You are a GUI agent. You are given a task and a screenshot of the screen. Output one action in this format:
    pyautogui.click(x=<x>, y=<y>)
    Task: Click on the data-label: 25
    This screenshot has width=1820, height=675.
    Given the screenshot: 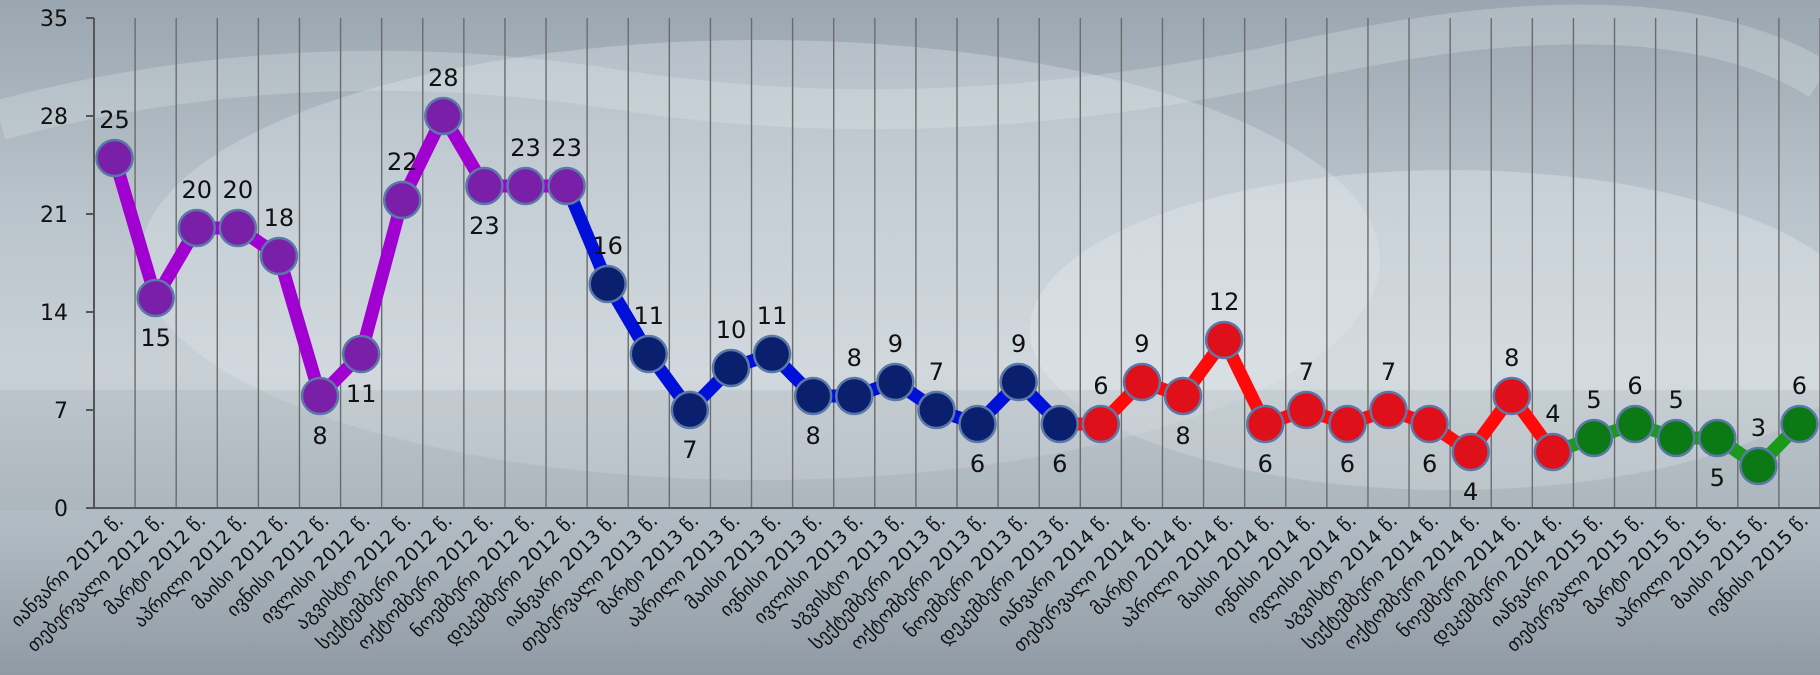 What is the action you would take?
    pyautogui.click(x=114, y=120)
    